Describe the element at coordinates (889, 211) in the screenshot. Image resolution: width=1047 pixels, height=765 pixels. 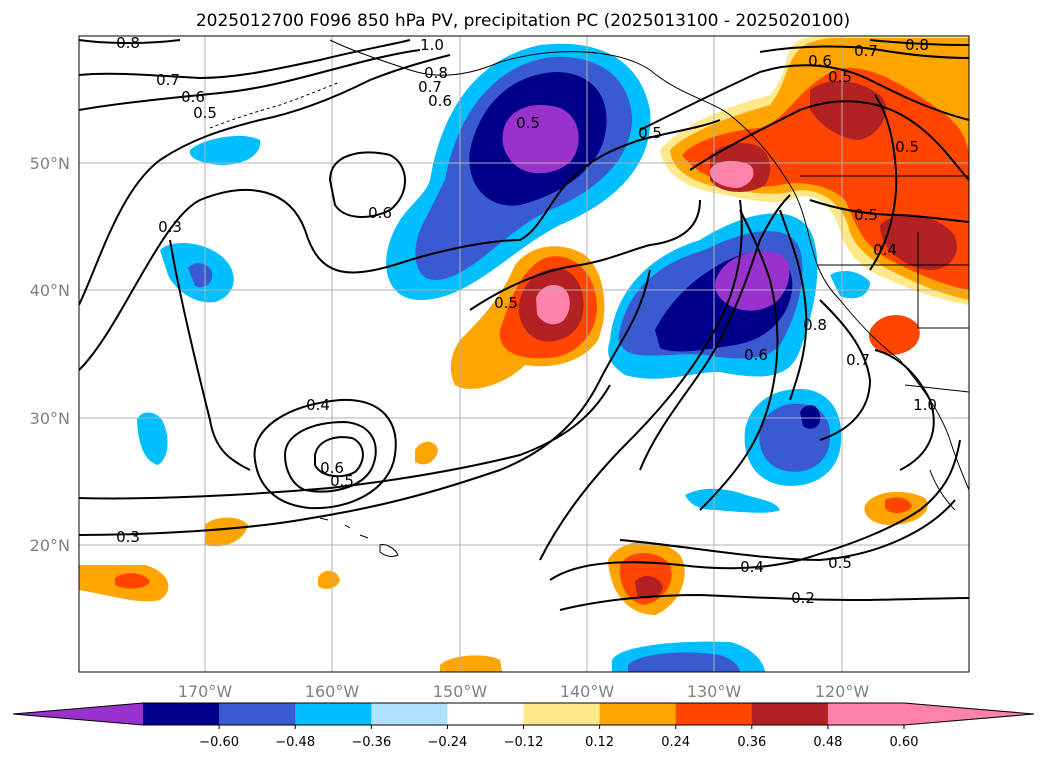
I see `contour-0.5-ne2` at that location.